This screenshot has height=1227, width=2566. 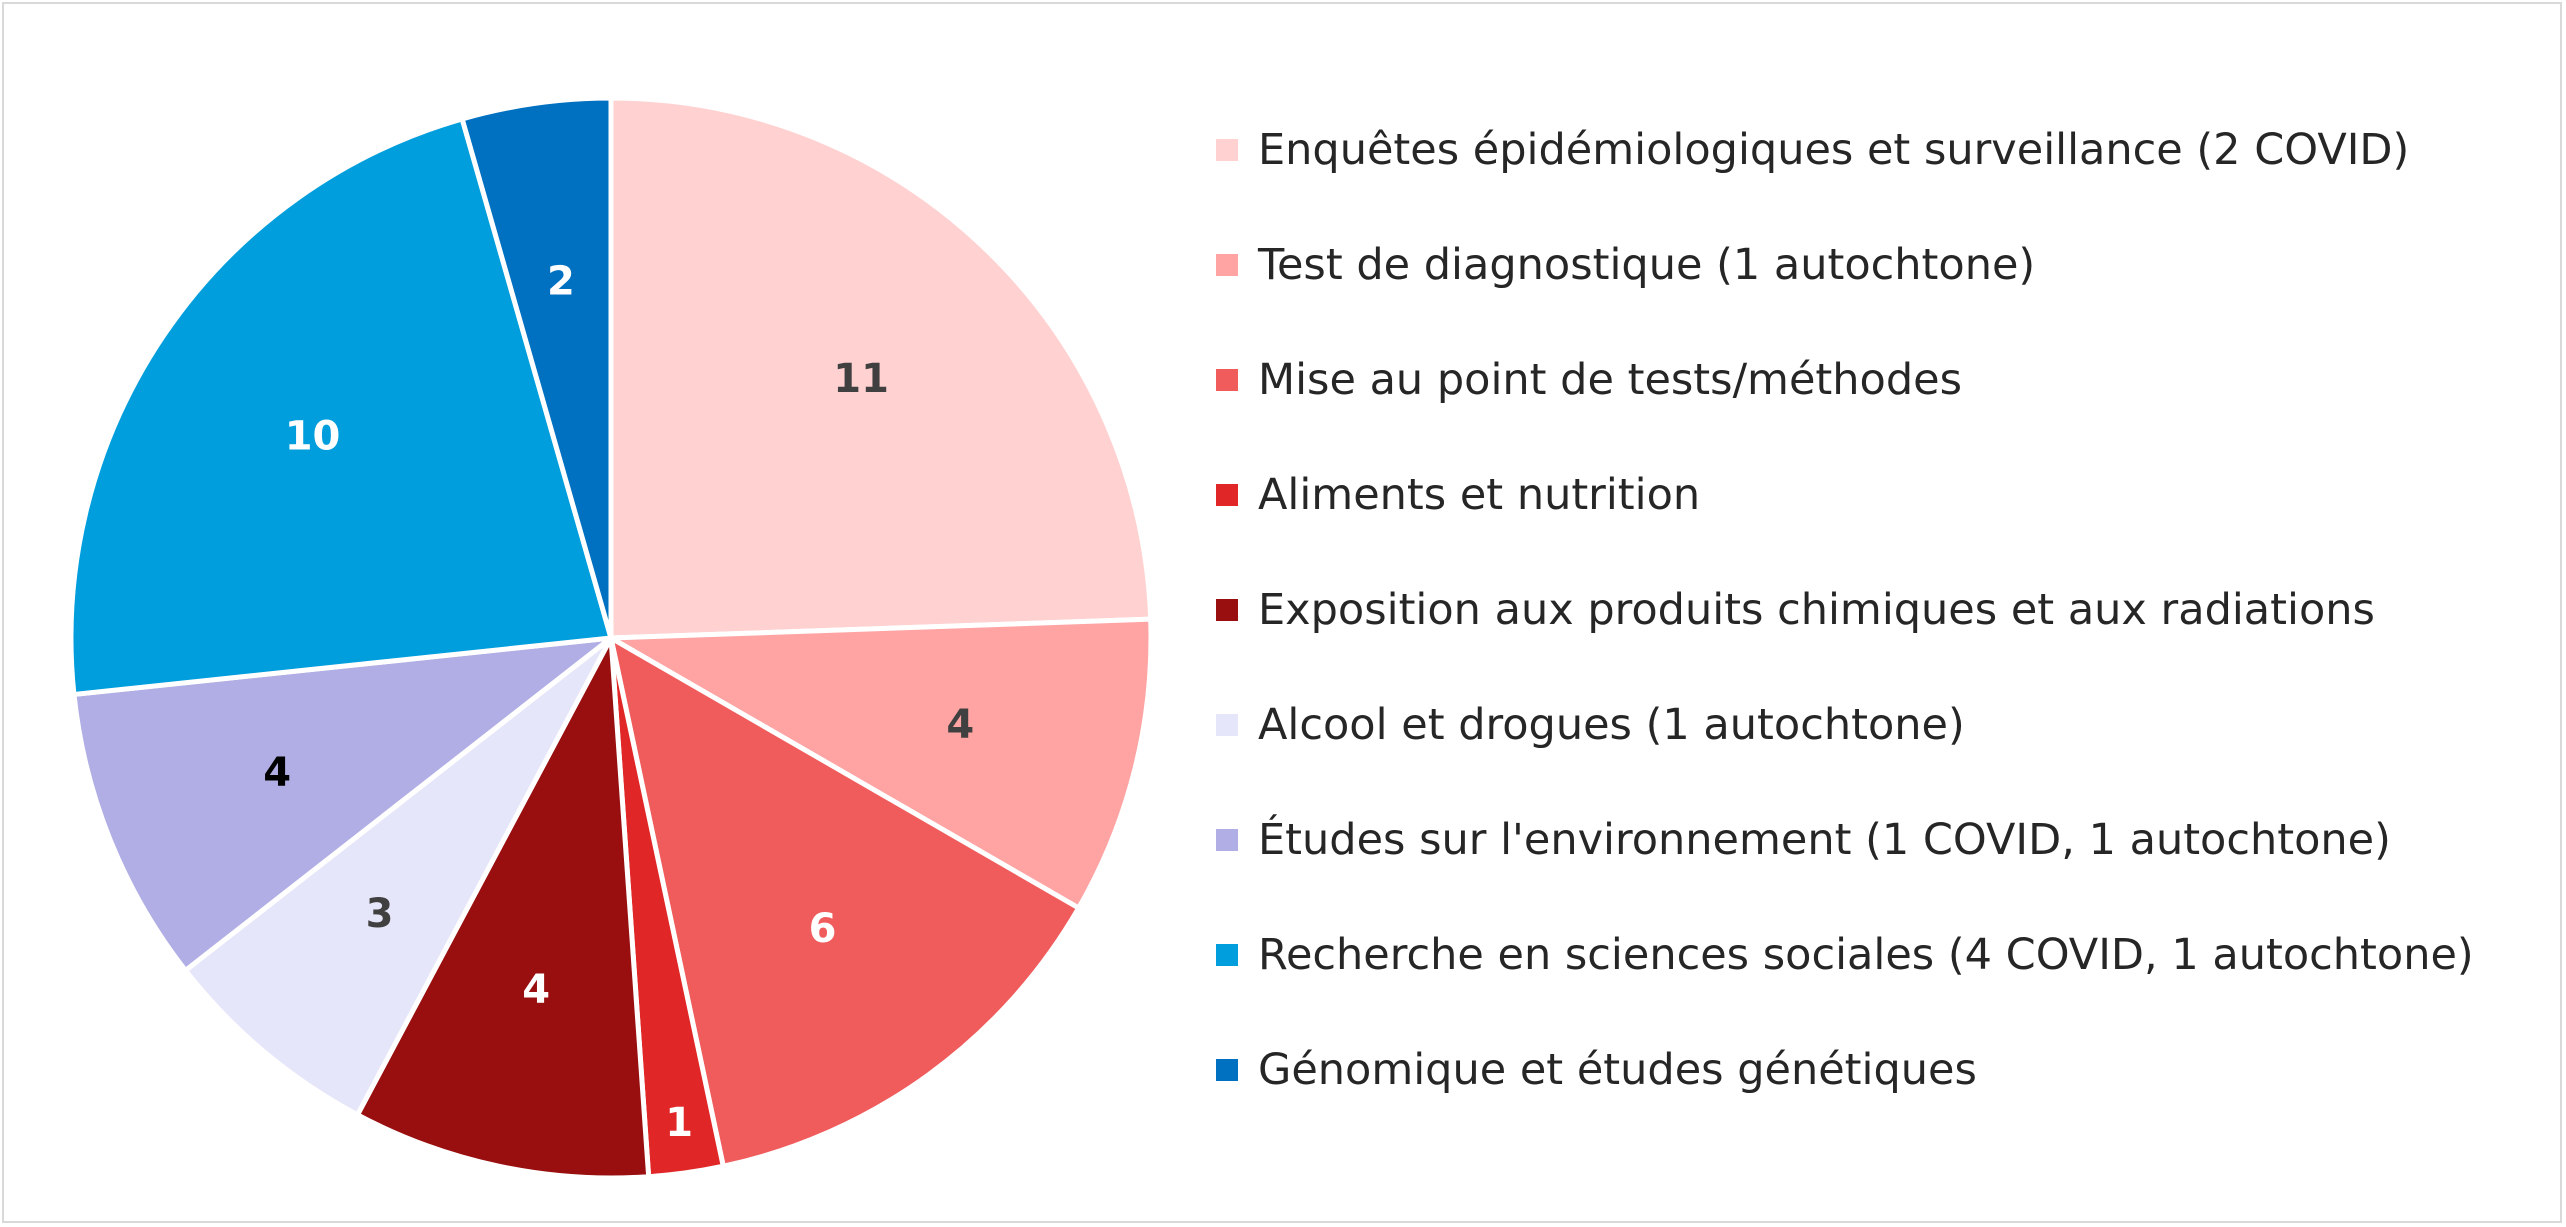 What do you see at coordinates (277, 773) in the screenshot?
I see `data-label-7: 4` at bounding box center [277, 773].